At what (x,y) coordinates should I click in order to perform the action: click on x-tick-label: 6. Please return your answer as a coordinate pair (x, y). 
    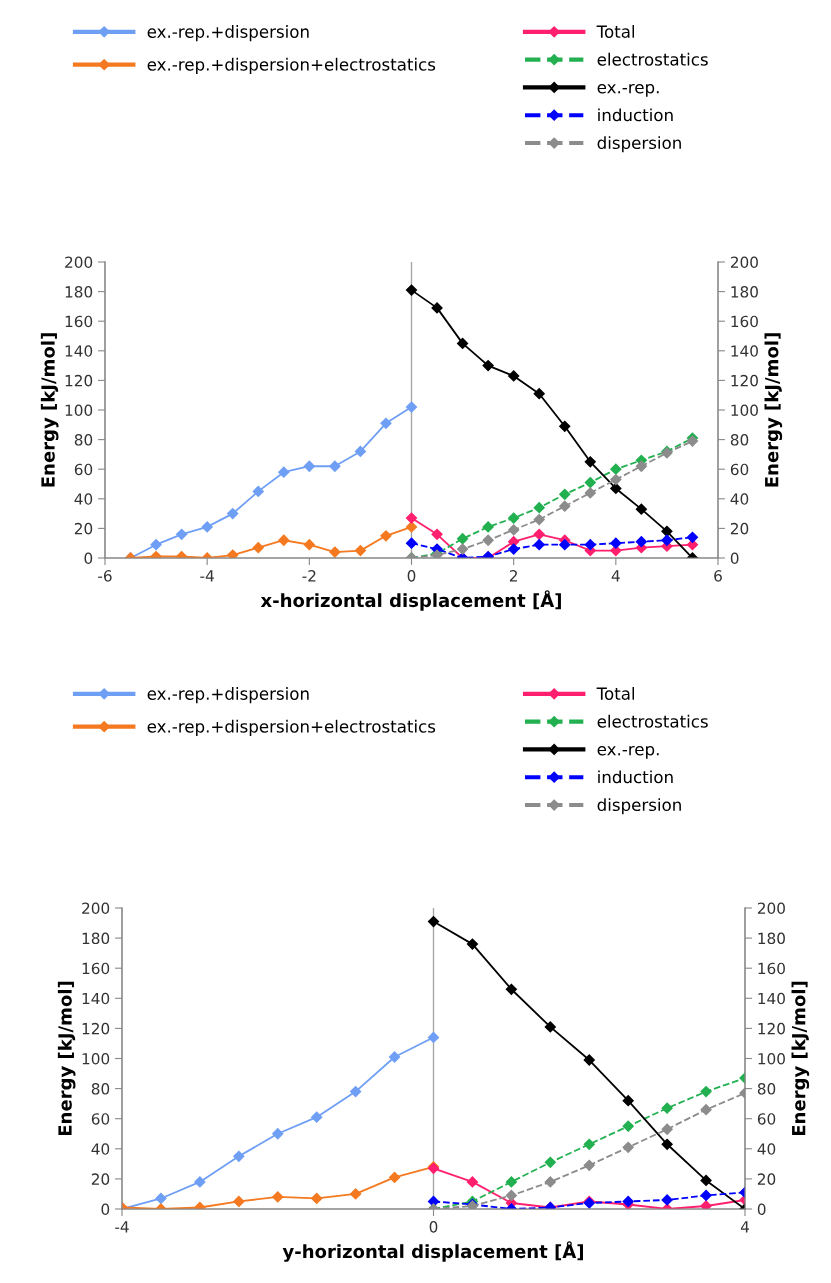
    Looking at the image, I should click on (718, 576).